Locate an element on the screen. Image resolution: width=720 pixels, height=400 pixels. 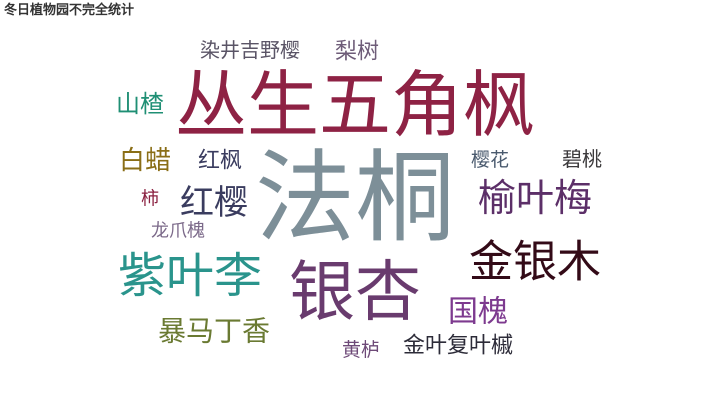
word-1: 法桐 is located at coordinates (355, 198).